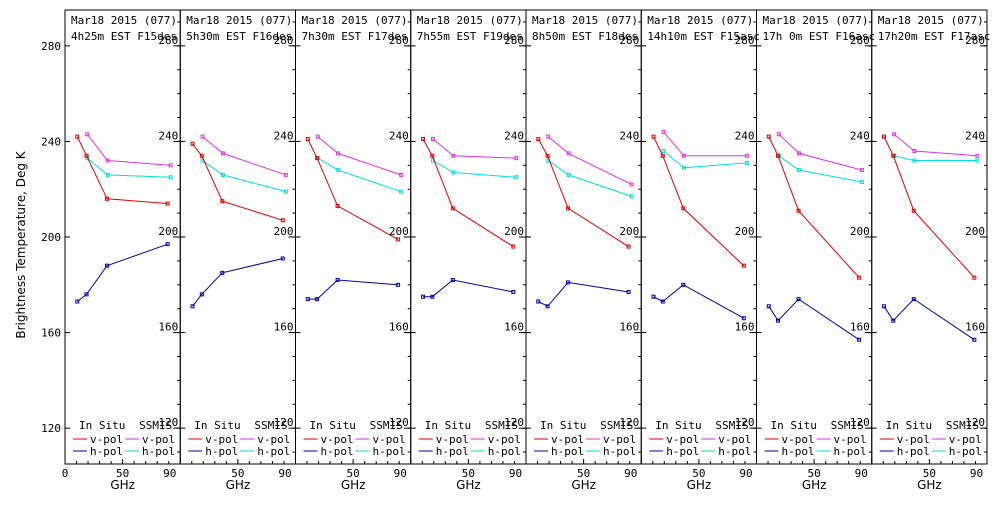 This screenshot has width=1000, height=505. Describe the element at coordinates (51, 237) in the screenshot. I see `y-tick-label-left: 200` at that location.